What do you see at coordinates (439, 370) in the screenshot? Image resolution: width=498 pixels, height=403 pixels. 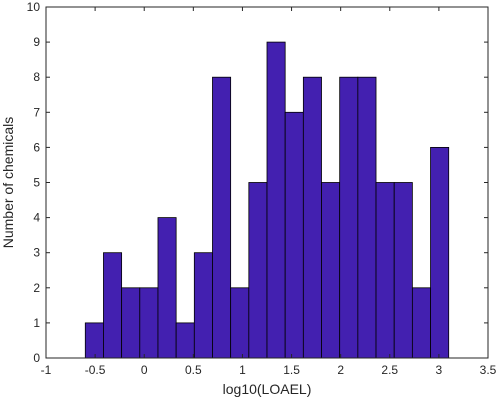 I see `x-tick-label: 3` at bounding box center [439, 370].